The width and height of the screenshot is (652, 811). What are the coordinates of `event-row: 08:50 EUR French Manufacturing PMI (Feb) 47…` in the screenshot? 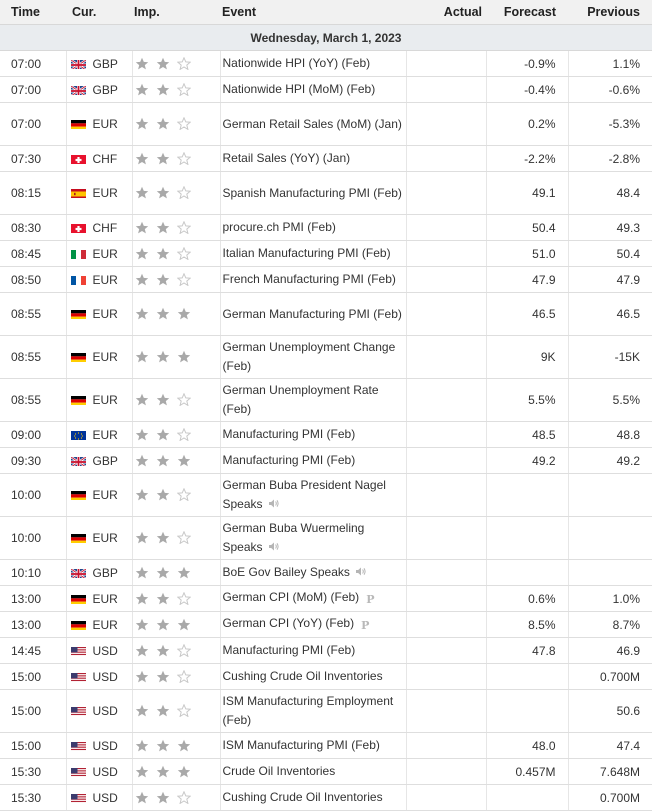 It's located at (326, 279).